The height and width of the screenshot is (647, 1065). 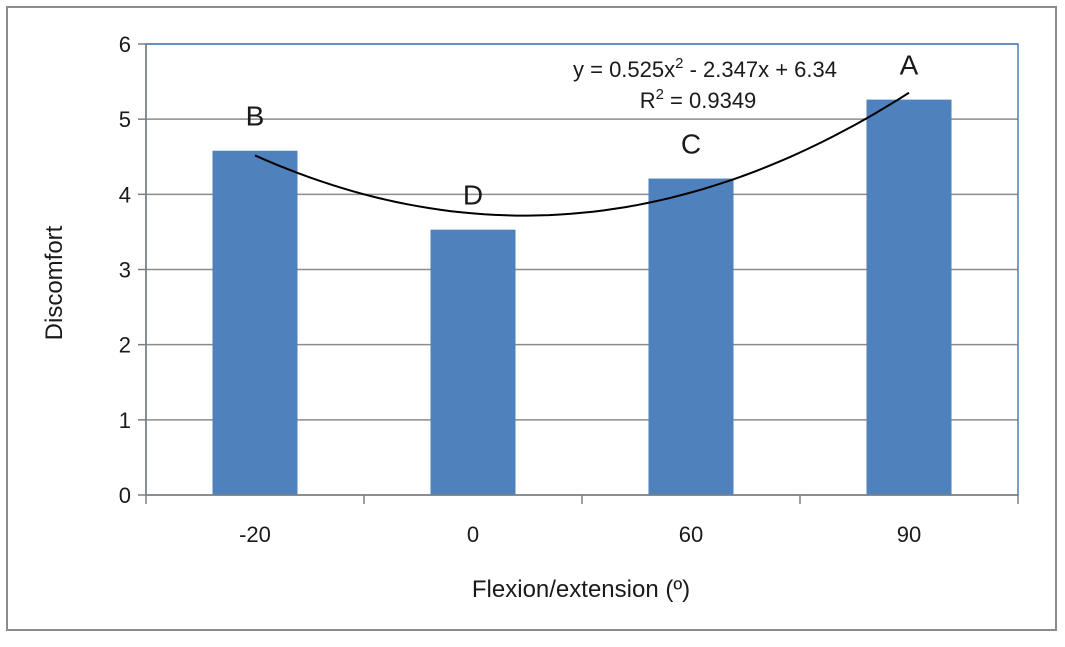 What do you see at coordinates (125, 345) in the screenshot?
I see `y-tick-label: 2` at bounding box center [125, 345].